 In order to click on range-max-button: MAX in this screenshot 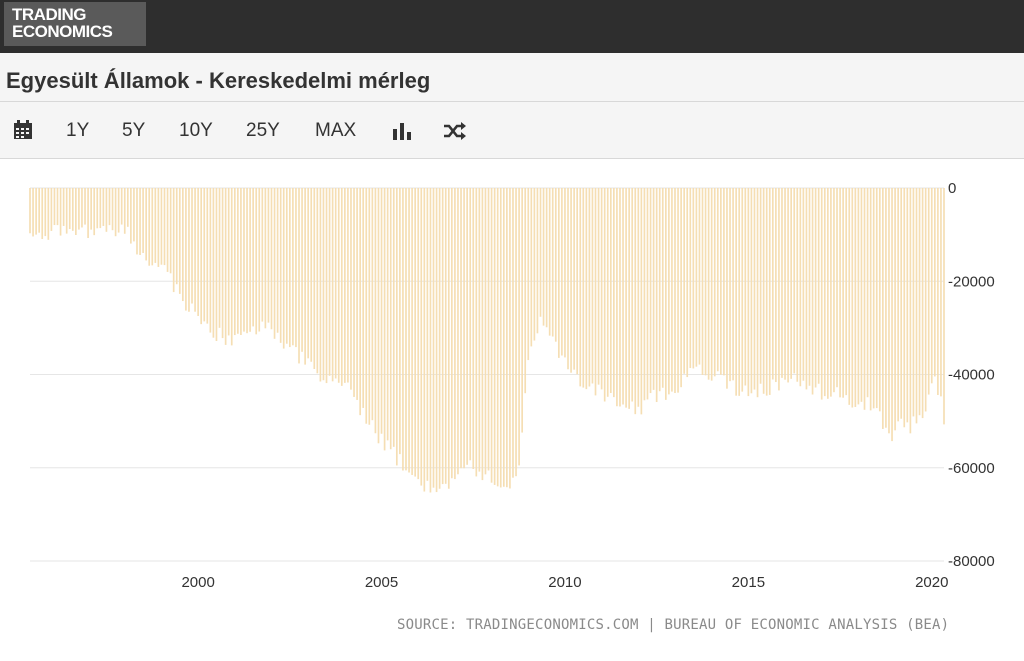, I will do `click(336, 130)`.